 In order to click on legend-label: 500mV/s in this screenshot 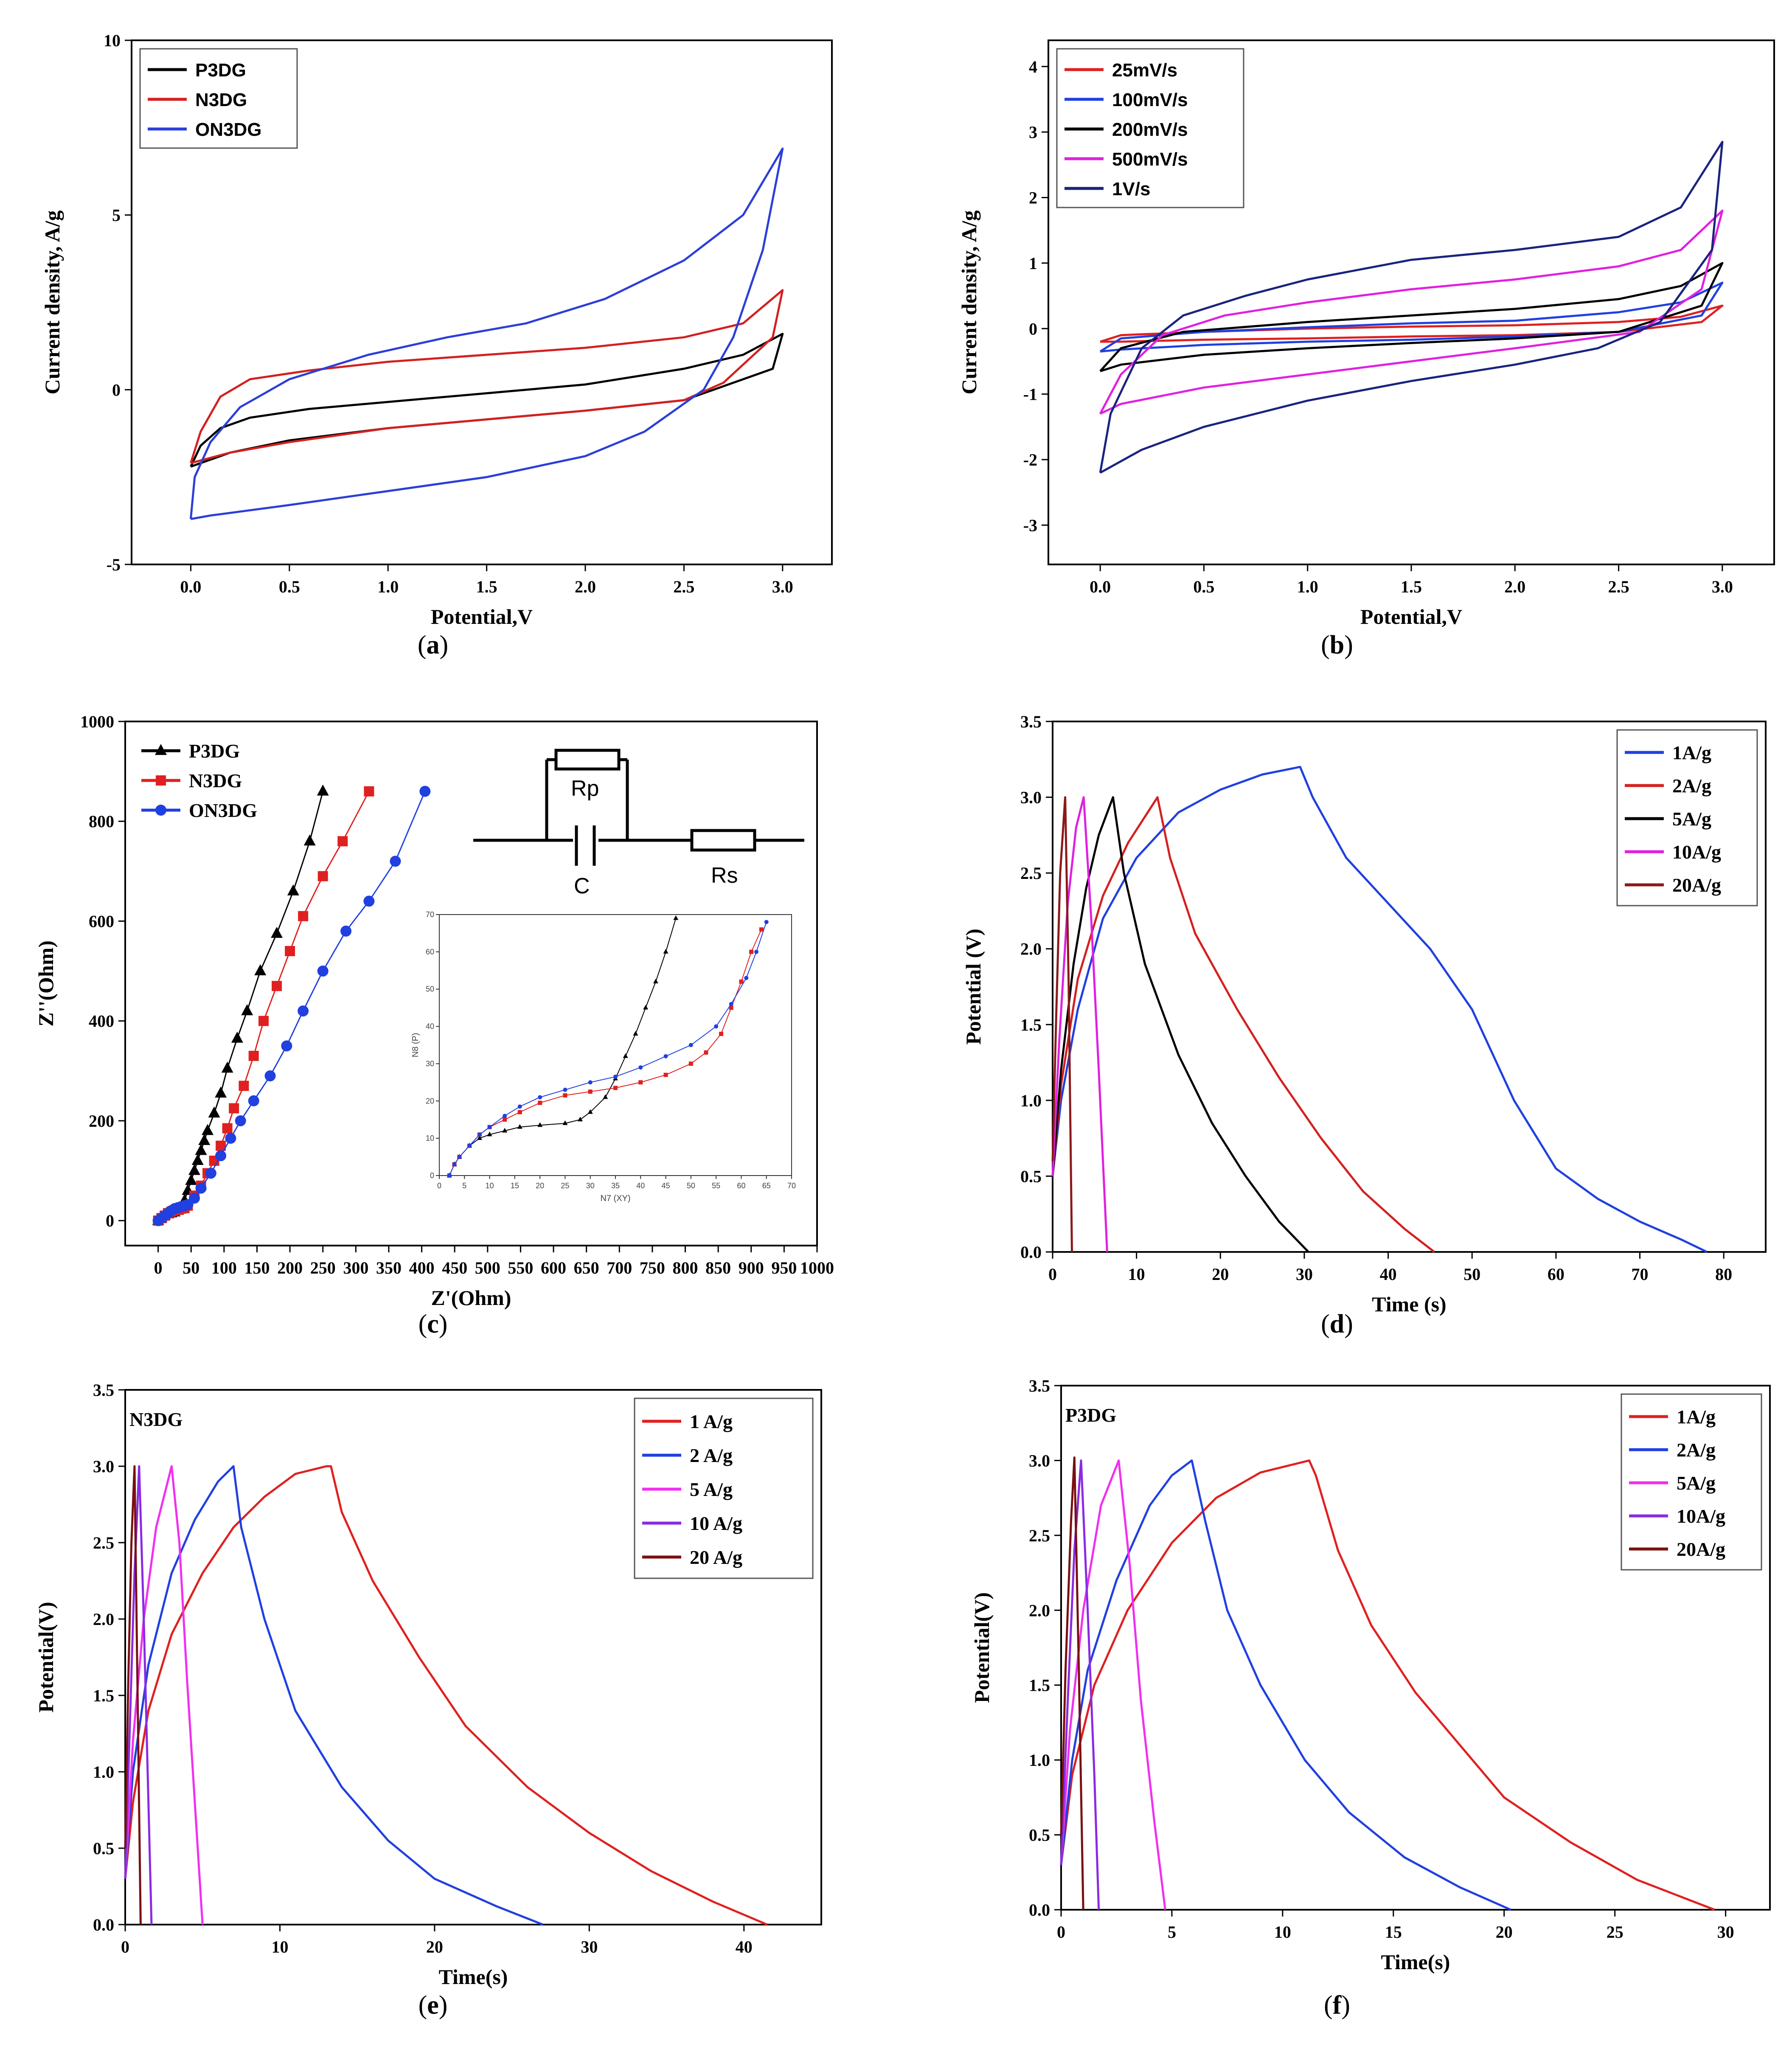, I will do `click(1150, 159)`.